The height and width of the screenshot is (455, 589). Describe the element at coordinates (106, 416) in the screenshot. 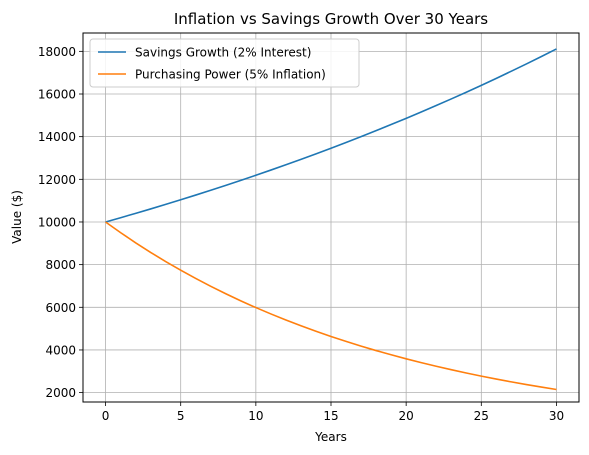

I see `x-tick-label: 0` at that location.